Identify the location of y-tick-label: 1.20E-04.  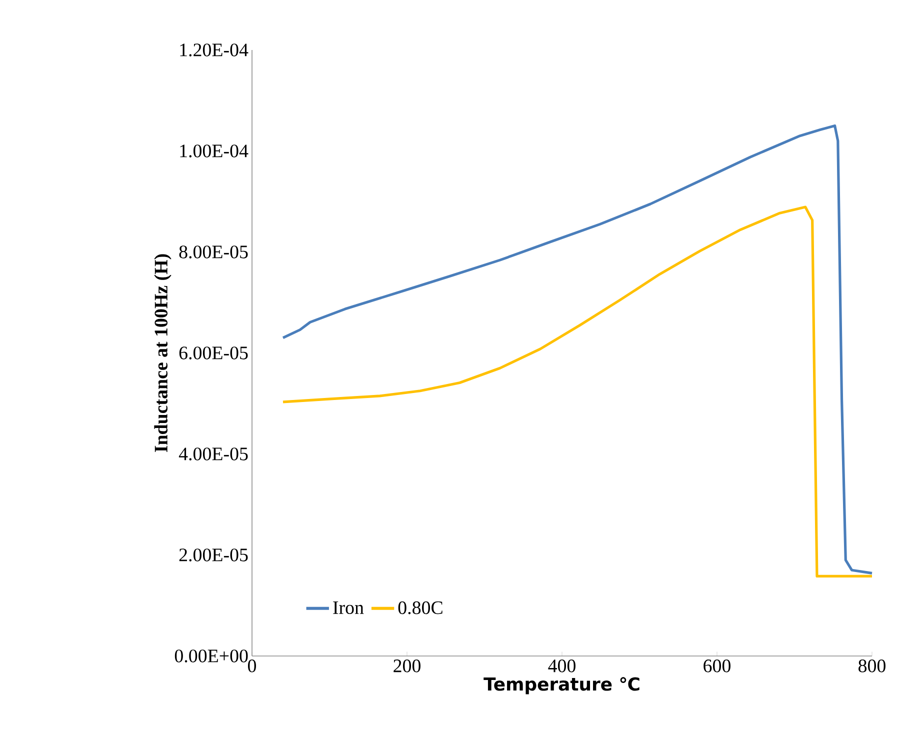
(214, 50).